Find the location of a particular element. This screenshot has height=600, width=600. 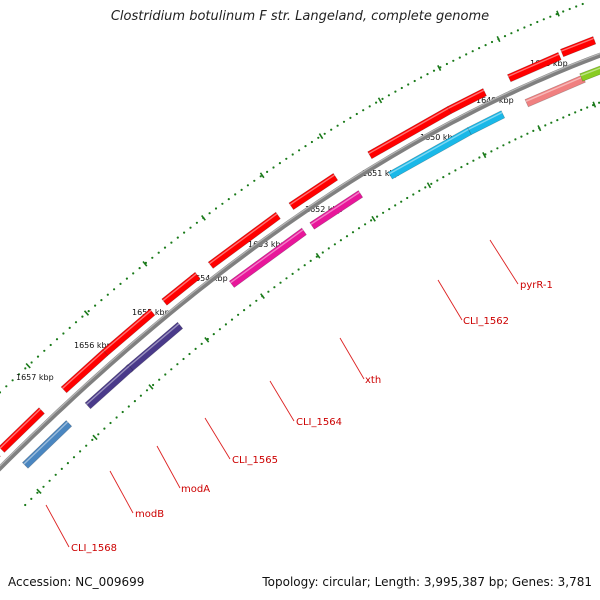

gene-label-CLI_1568: CLI_1568 is located at coordinates (94, 548).